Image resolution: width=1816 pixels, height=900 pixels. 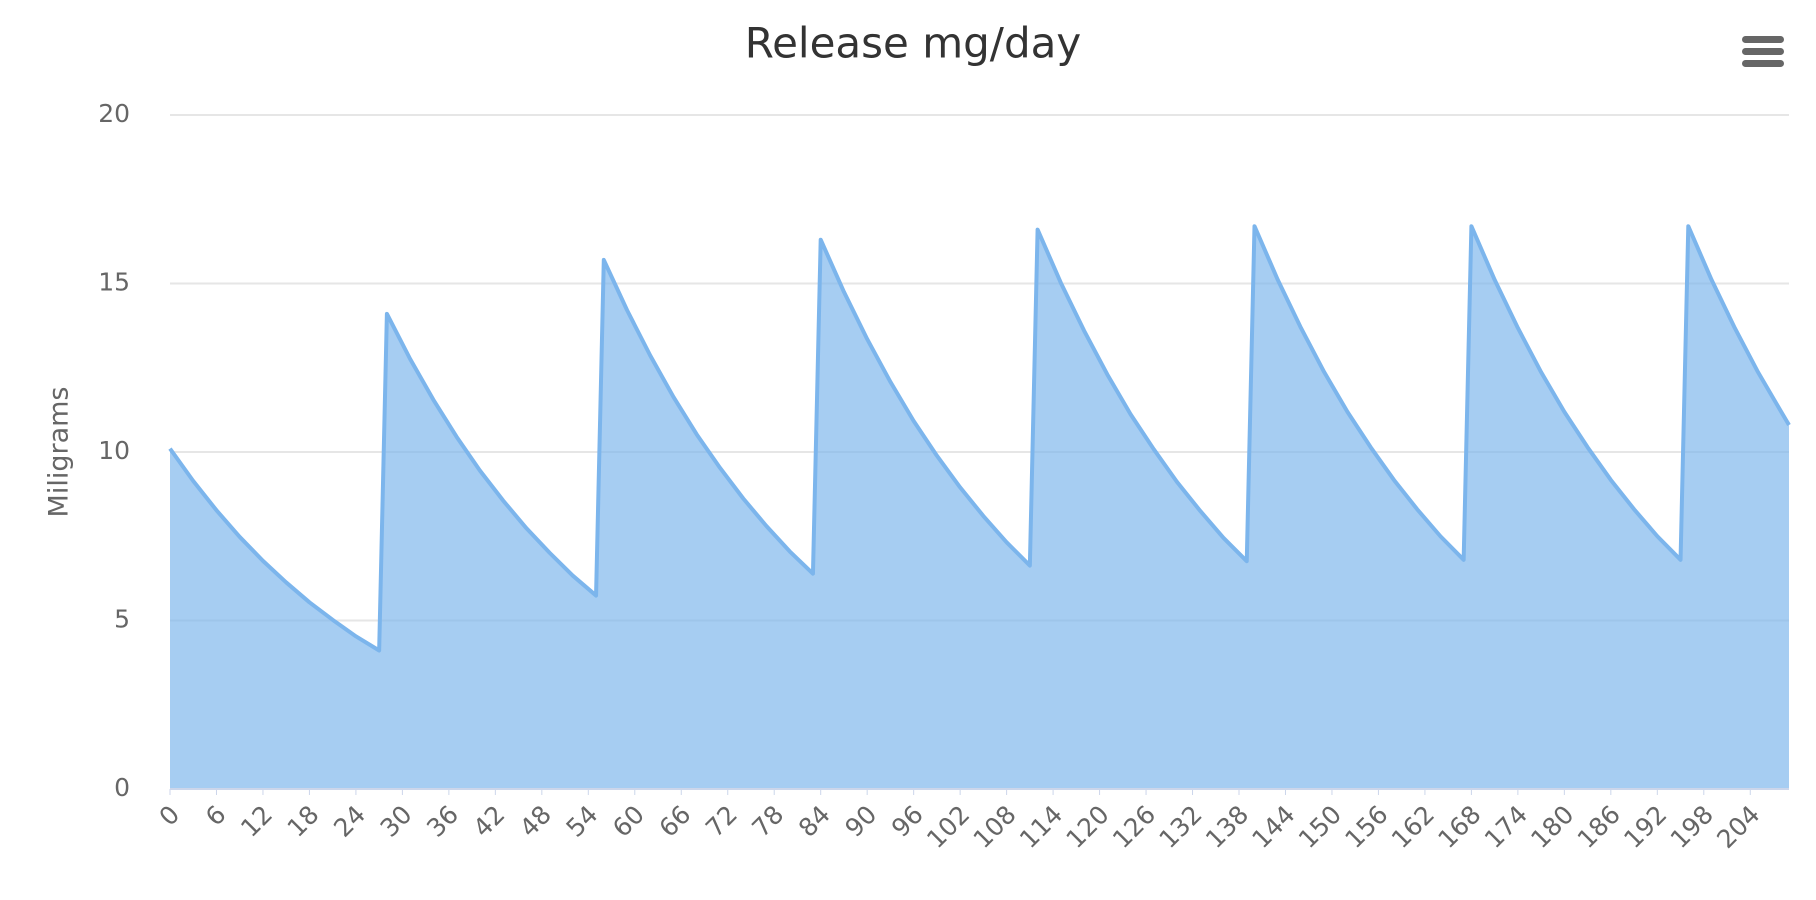 What do you see at coordinates (349, 821) in the screenshot?
I see `x-tick-label: 24` at bounding box center [349, 821].